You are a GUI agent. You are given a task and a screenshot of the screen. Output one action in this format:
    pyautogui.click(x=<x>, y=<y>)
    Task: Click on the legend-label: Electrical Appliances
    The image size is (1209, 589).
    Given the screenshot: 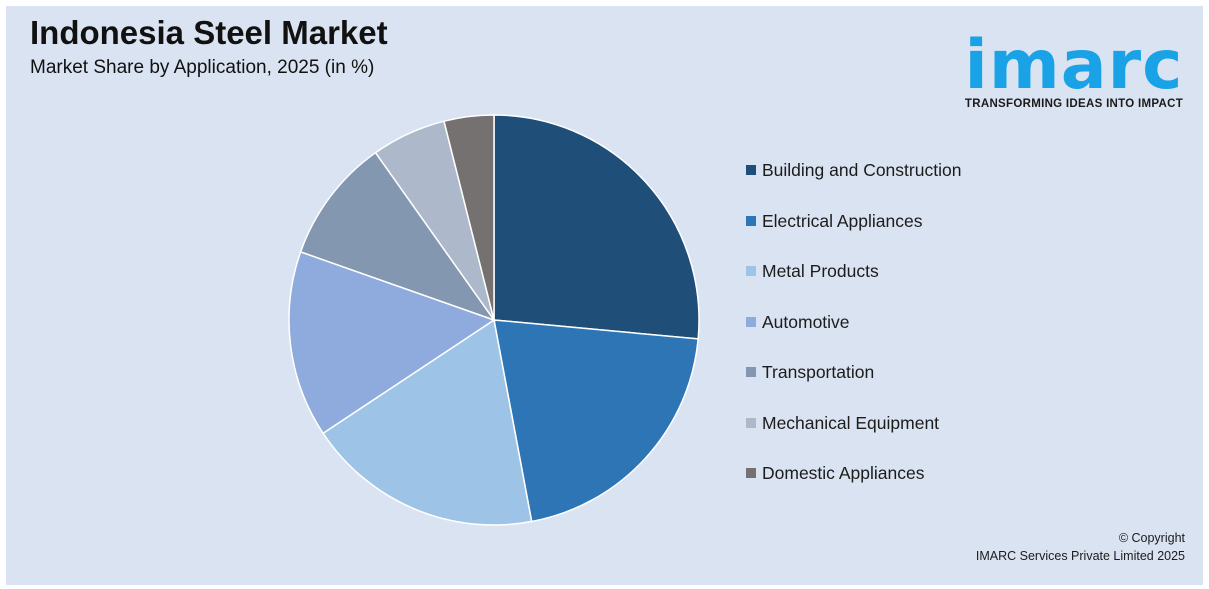 What is the action you would take?
    pyautogui.click(x=842, y=220)
    